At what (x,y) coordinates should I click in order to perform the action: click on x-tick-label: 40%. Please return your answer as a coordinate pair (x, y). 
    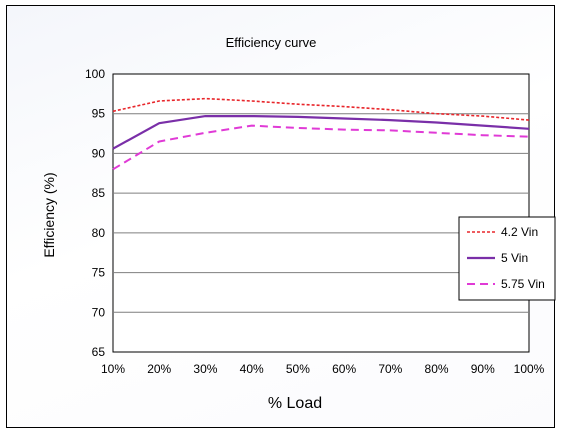
    Looking at the image, I should click on (252, 369).